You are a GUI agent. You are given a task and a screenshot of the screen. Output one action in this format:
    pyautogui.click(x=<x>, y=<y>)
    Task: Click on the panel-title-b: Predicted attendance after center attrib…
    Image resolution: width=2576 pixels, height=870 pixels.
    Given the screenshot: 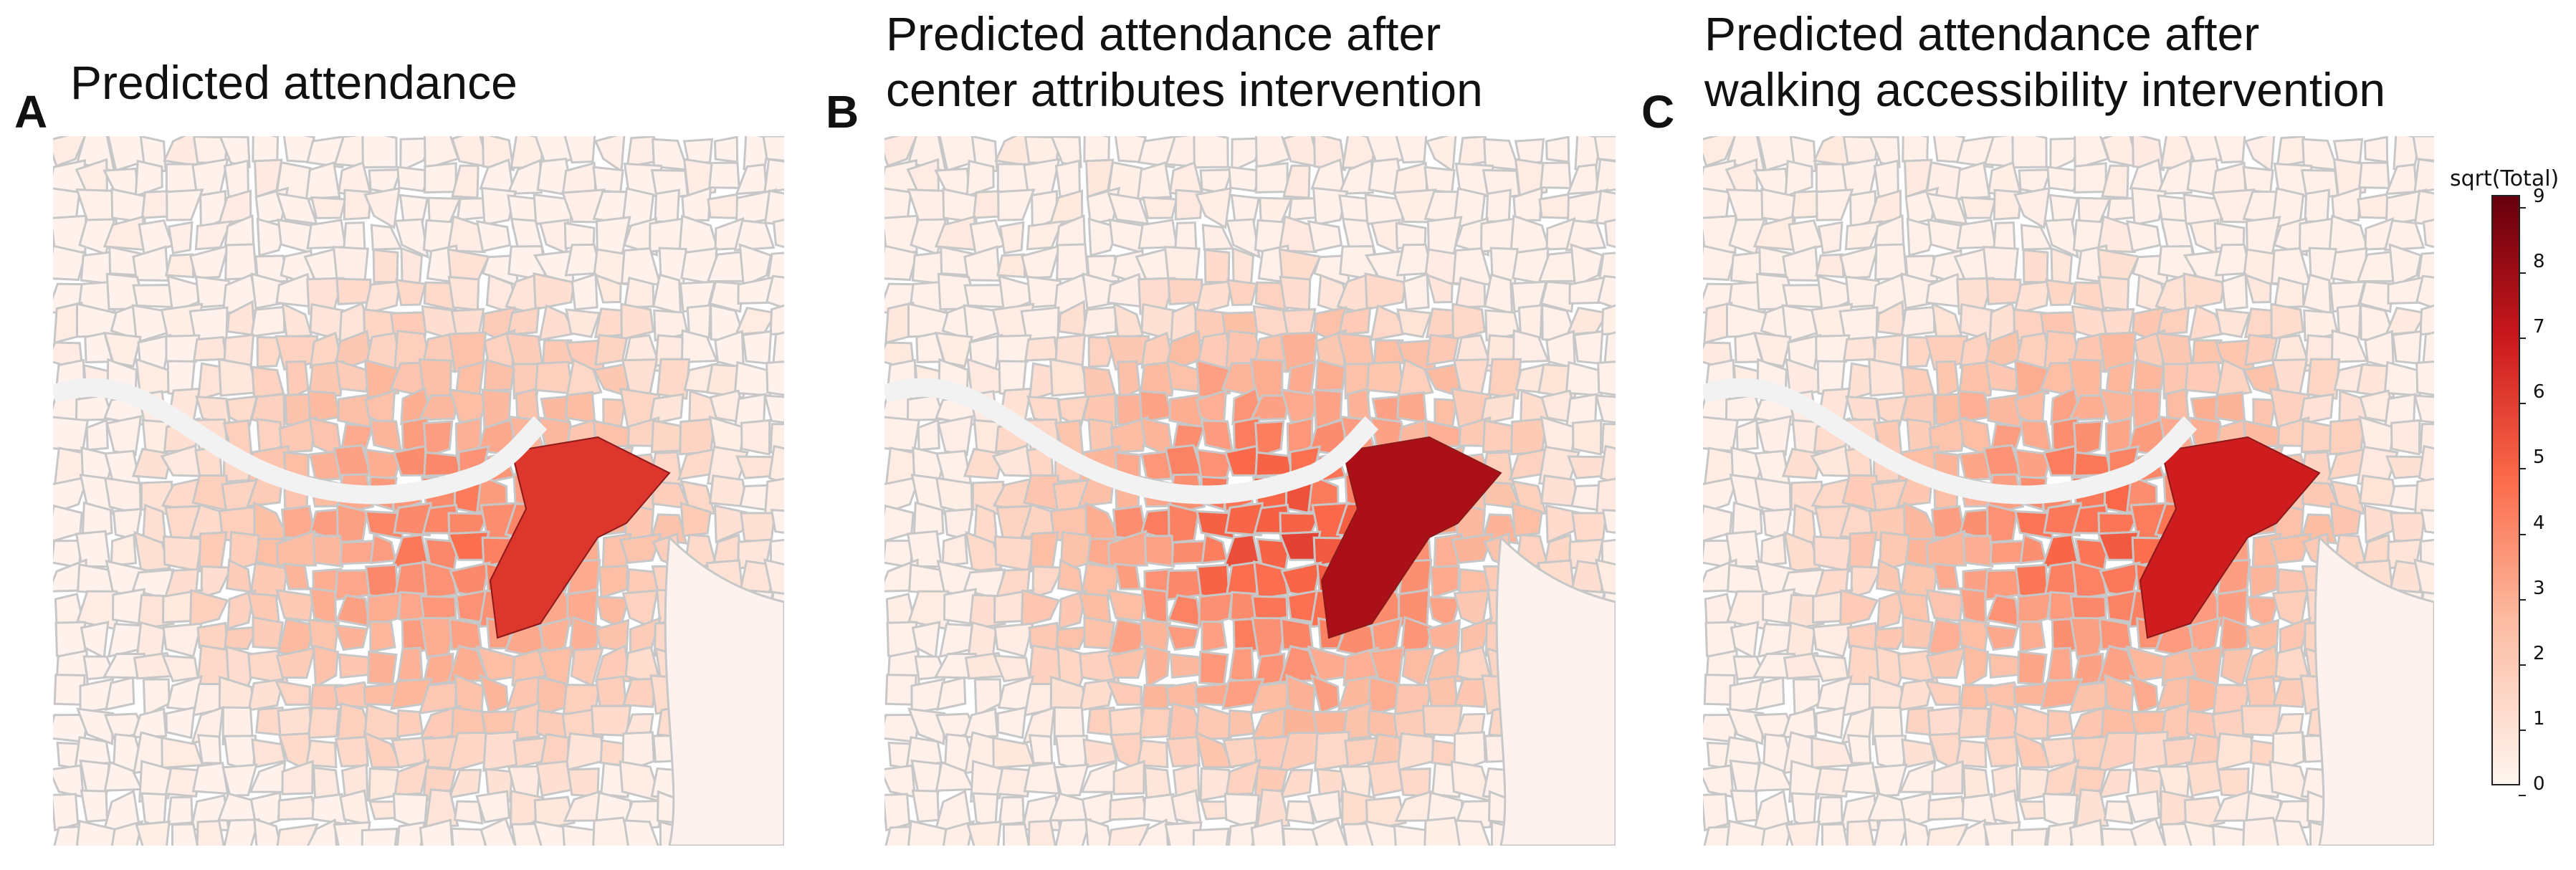 What is the action you would take?
    pyautogui.click(x=1184, y=61)
    